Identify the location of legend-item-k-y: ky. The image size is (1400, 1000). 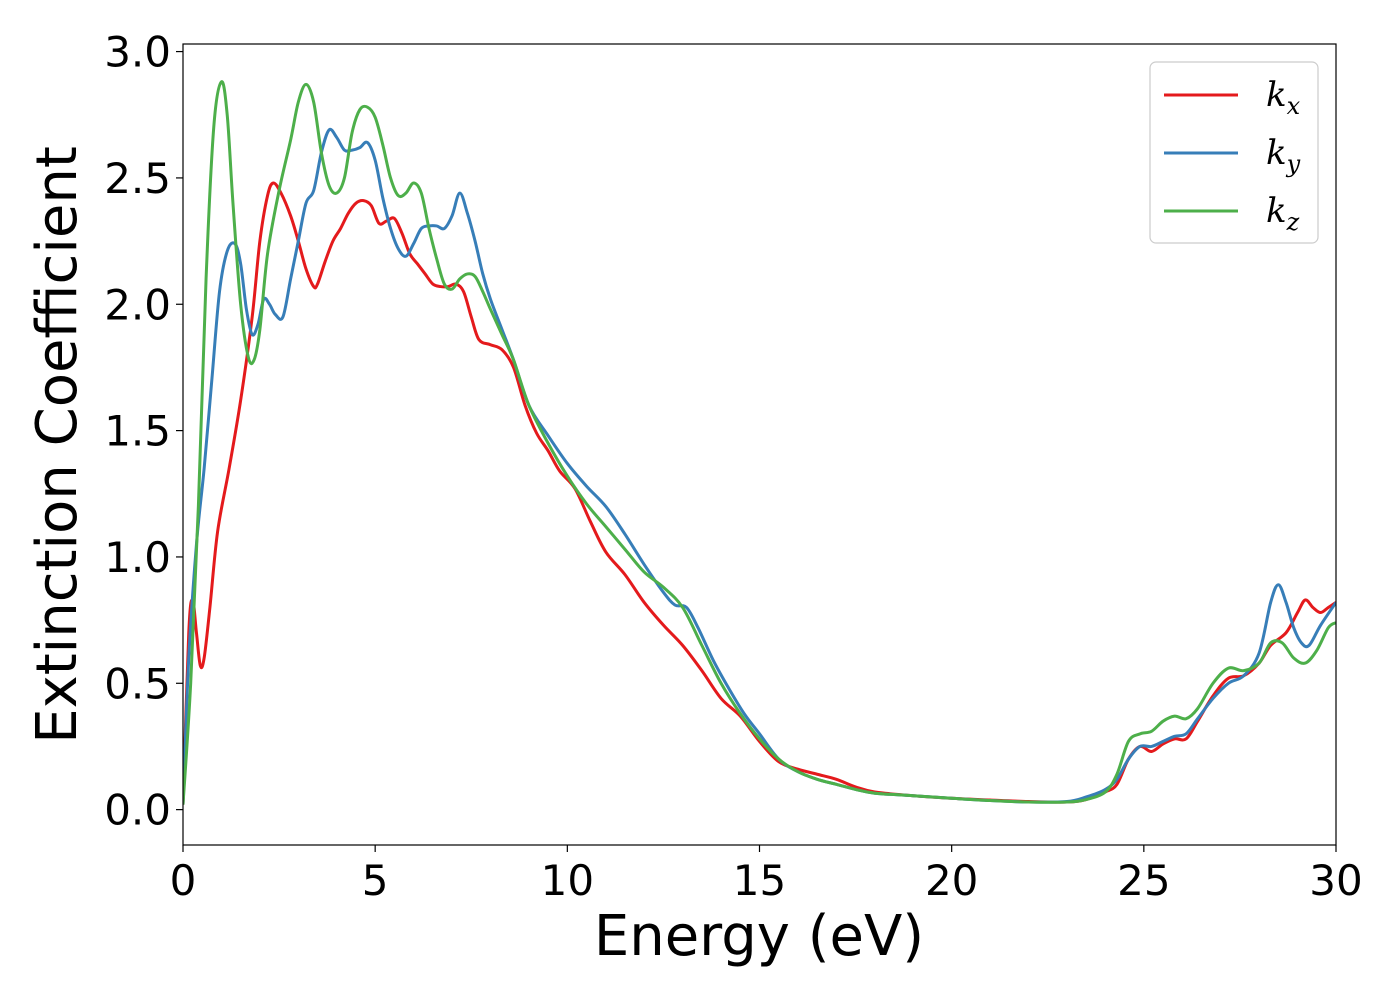
(1232, 155).